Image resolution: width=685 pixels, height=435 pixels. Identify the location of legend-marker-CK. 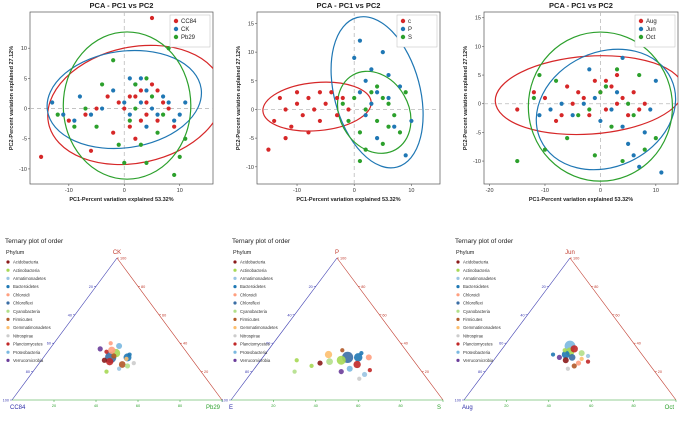
(176, 29).